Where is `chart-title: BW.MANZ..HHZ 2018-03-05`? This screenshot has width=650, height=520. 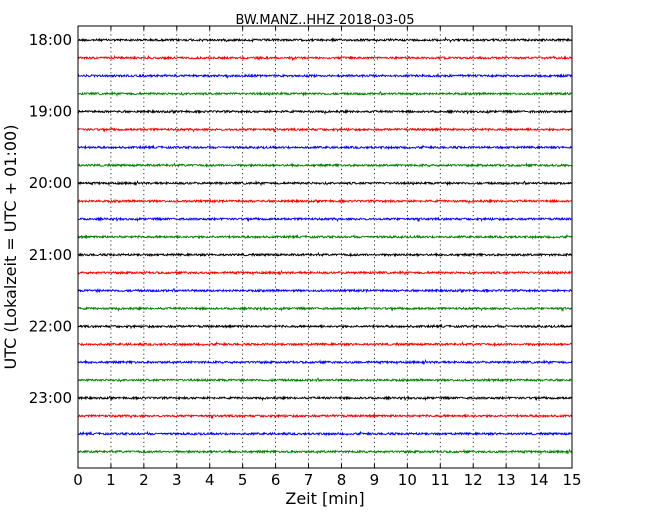 chart-title: BW.MANZ..HHZ 2018-03-05 is located at coordinates (324, 20).